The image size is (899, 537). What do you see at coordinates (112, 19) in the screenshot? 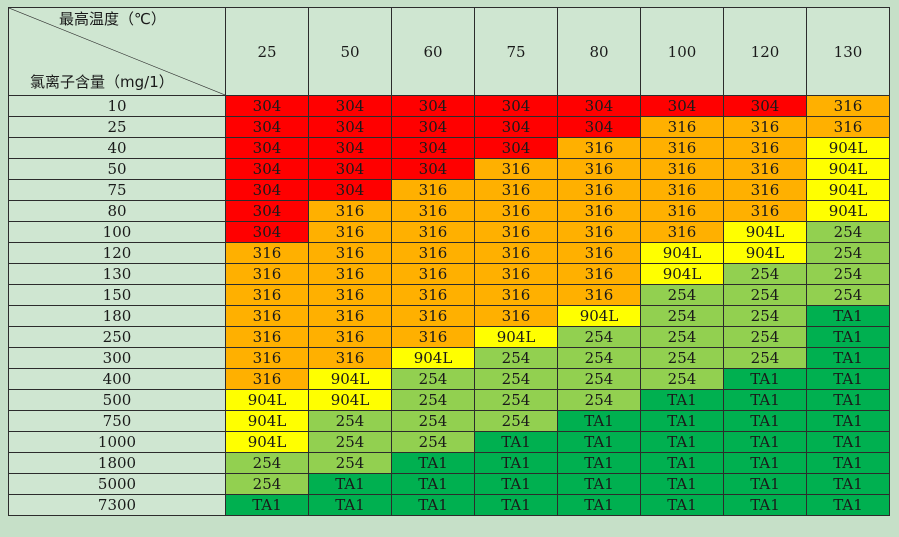
I see `temperature-axis-label: 最高温度（℃）` at bounding box center [112, 19].